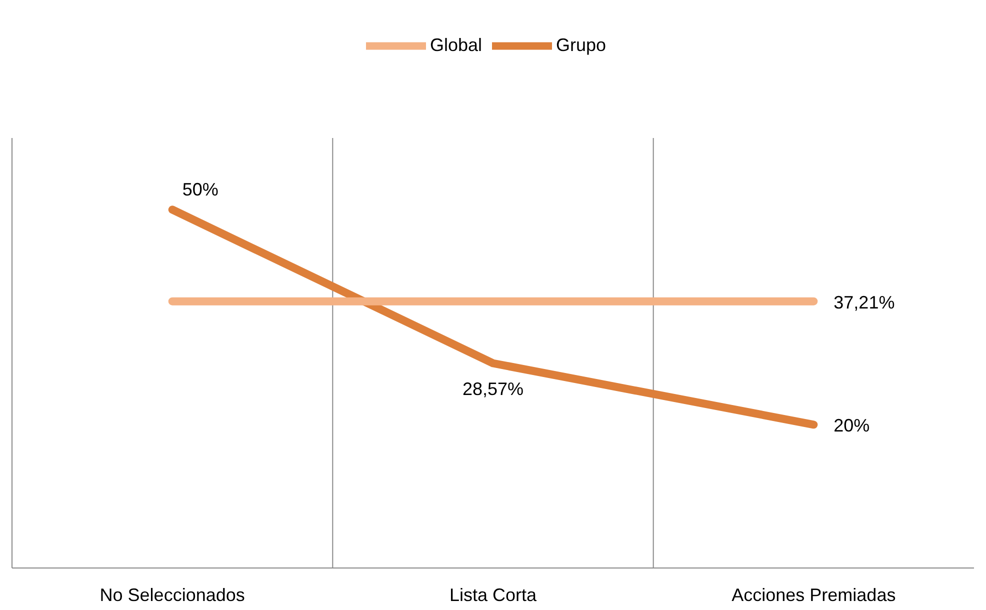  What do you see at coordinates (200, 190) in the screenshot?
I see `data-label: 50%` at bounding box center [200, 190].